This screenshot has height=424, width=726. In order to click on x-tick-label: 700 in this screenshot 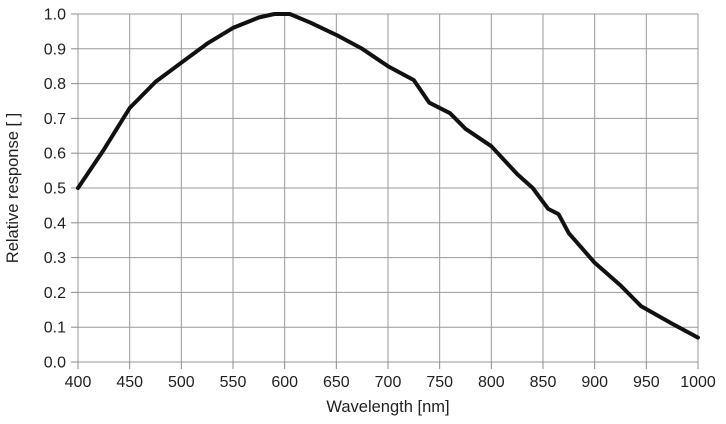, I will do `click(388, 382)`.